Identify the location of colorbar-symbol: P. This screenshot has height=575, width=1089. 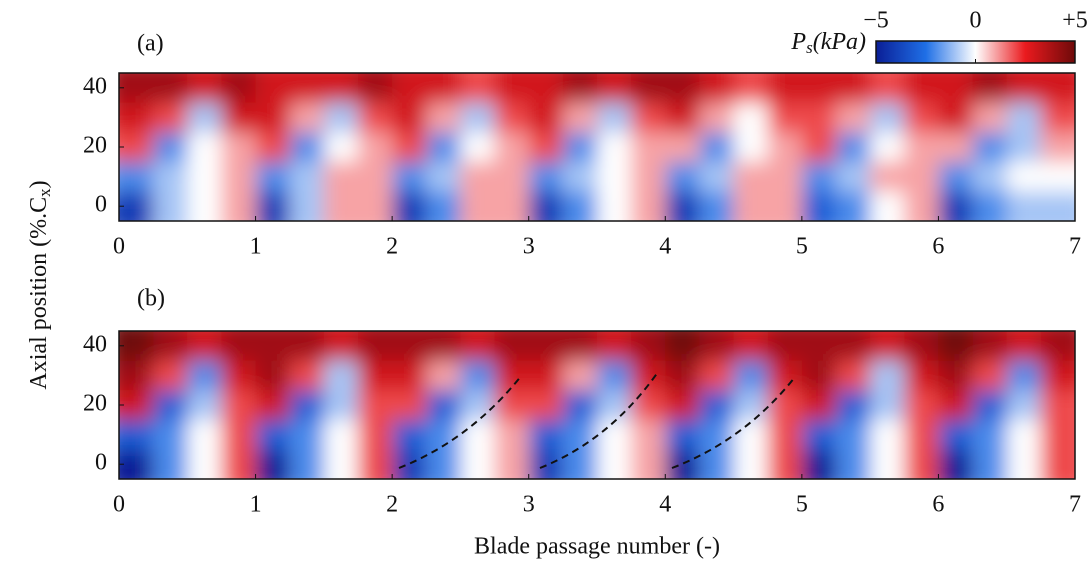
(798, 42).